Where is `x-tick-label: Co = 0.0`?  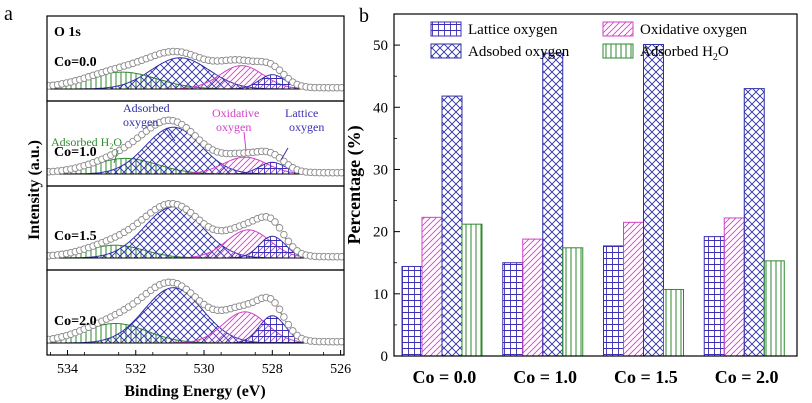 x-tick-label: Co = 0.0 is located at coordinates (444, 377).